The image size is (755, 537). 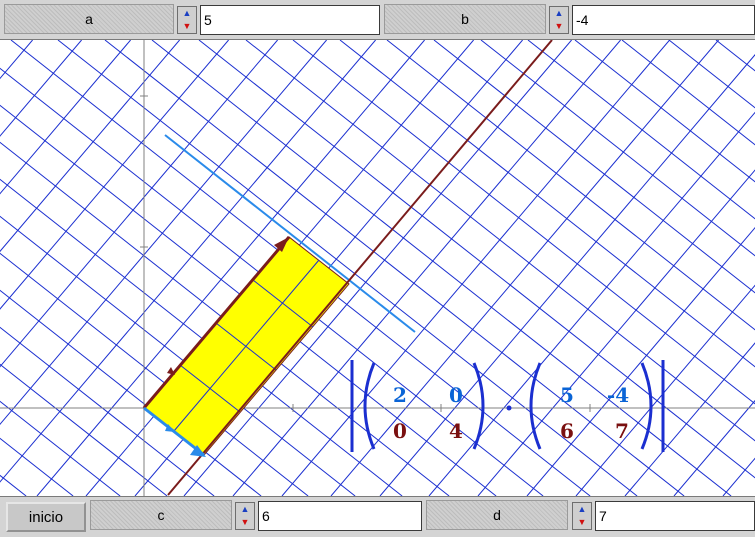 I want to click on label-d-text: d, so click(x=497, y=515).